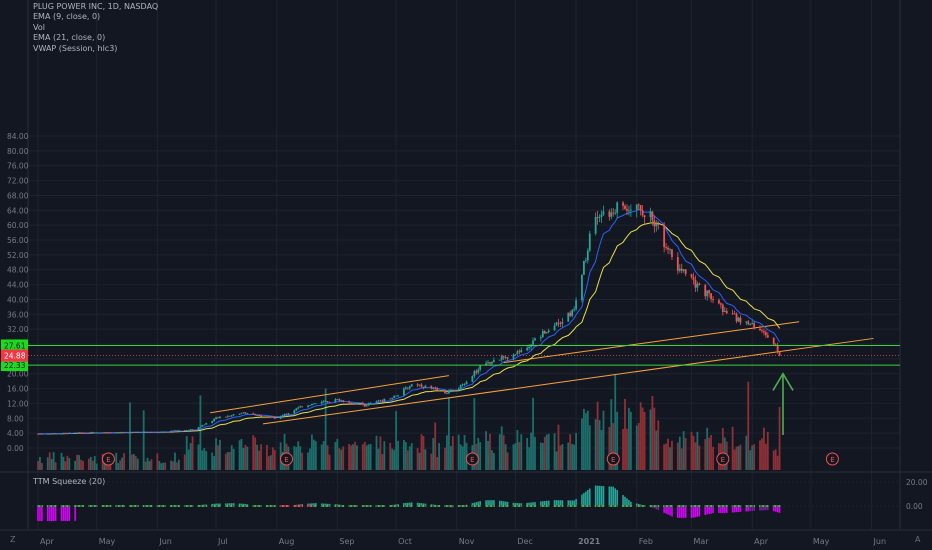  What do you see at coordinates (14, 355) in the screenshot?
I see `last-price-badge` at bounding box center [14, 355].